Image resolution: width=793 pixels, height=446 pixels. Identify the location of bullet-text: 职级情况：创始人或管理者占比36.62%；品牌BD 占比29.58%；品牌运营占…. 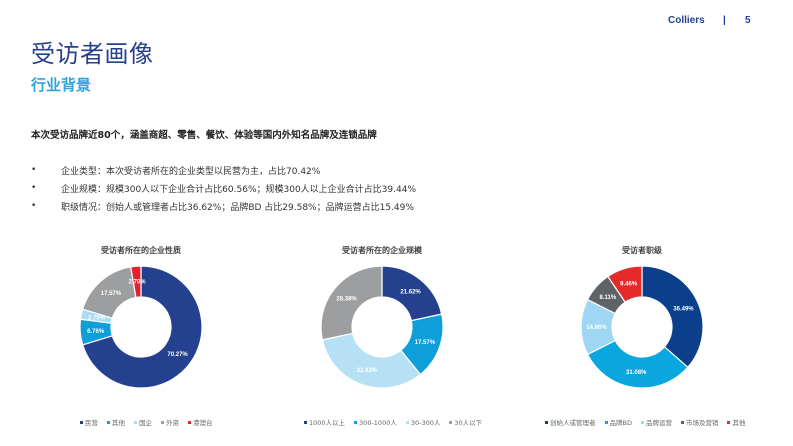
(237, 207).